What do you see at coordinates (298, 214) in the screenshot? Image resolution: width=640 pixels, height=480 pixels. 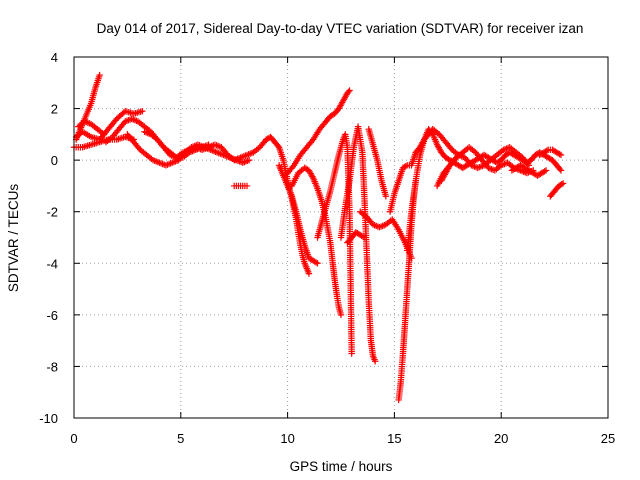 I see `series-arc10` at bounding box center [298, 214].